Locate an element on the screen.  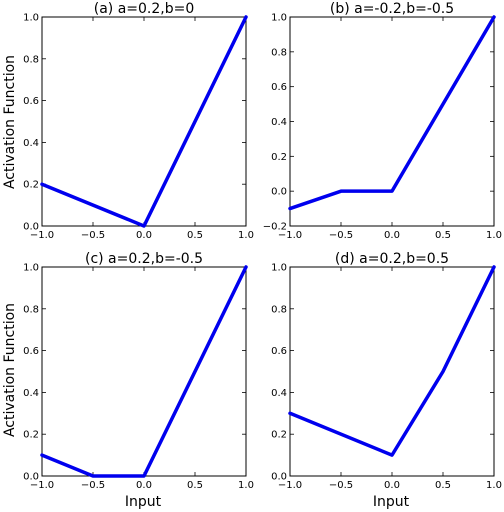
panel-title: (d) a=0.2,b=0.5 is located at coordinates (392, 259).